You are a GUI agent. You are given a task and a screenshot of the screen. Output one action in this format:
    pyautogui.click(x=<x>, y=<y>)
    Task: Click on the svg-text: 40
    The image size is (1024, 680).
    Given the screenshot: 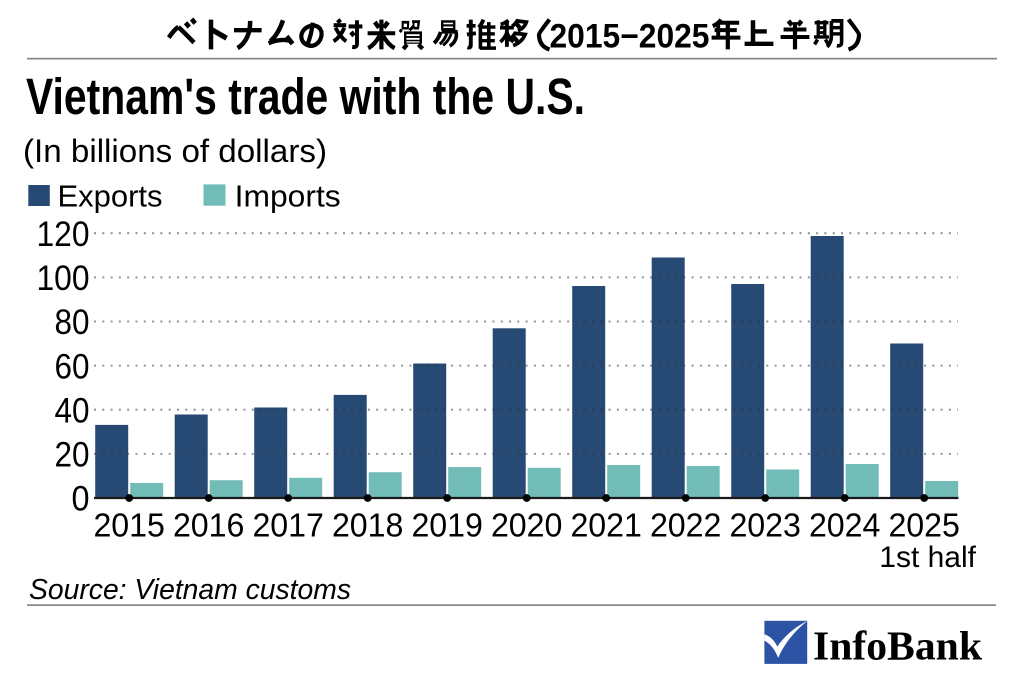 What is the action you would take?
    pyautogui.click(x=72, y=410)
    